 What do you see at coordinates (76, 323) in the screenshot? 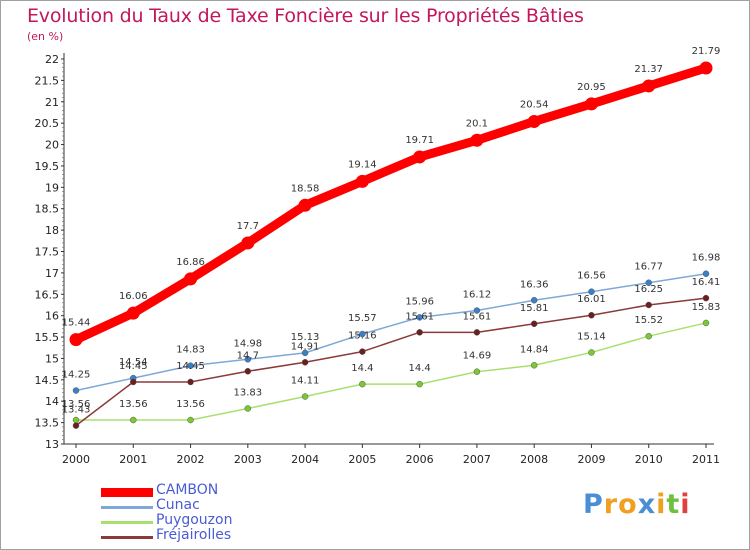
I see `data-label-cambon: 15.44` at bounding box center [76, 323].